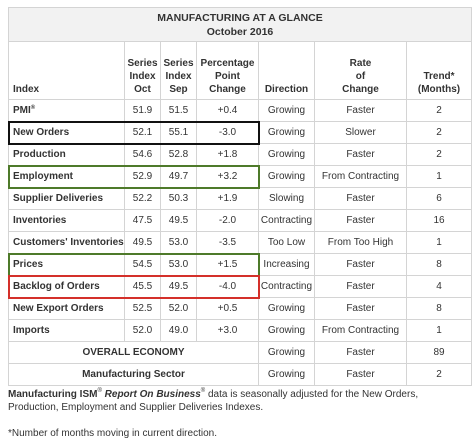 This screenshot has height=440, width=474. I want to click on summary-label-cell: Manufacturing Sector, so click(133, 374).